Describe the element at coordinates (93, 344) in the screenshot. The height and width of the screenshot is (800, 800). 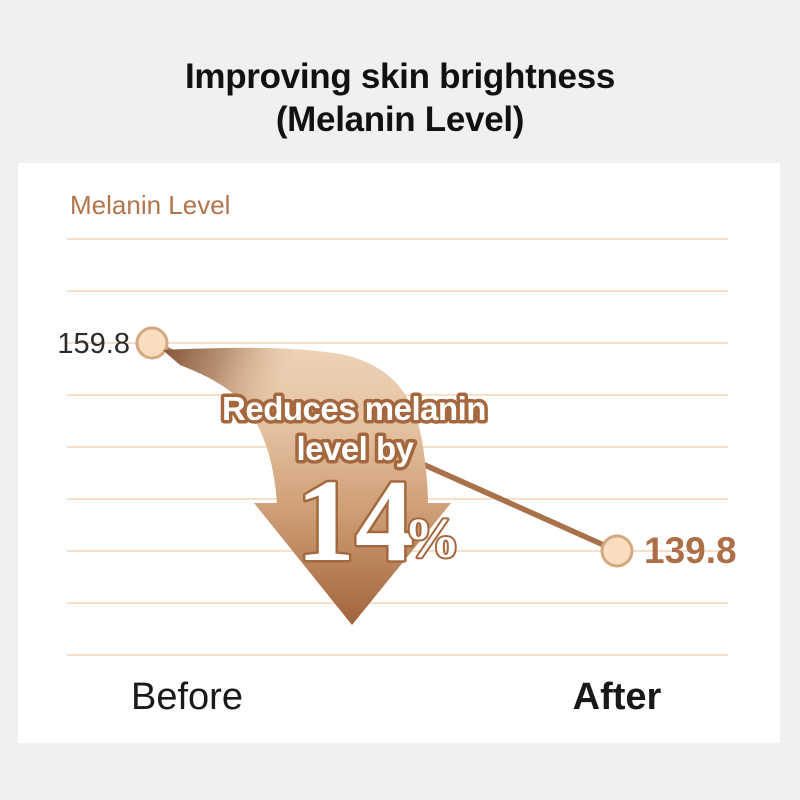
I see `before-value-label: 159.8` at that location.